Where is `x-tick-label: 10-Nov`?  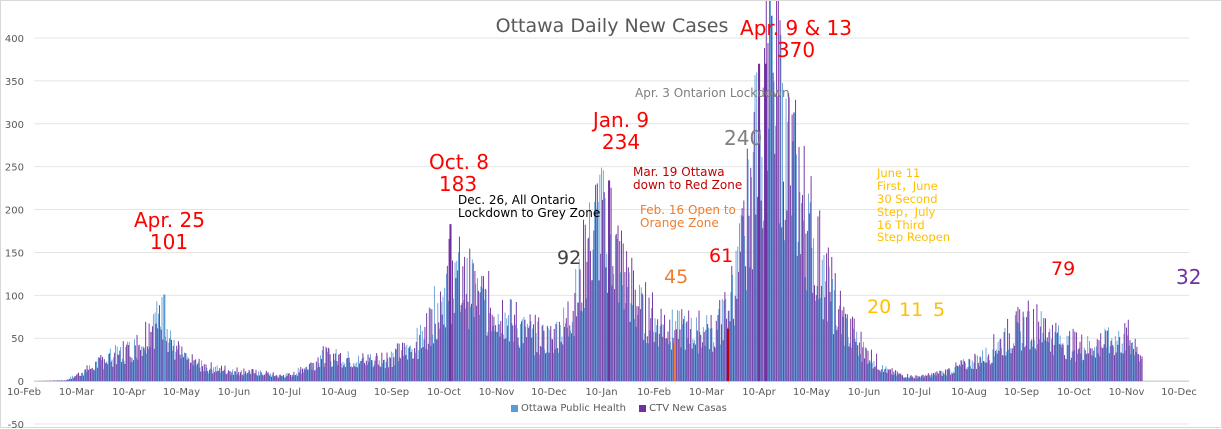
x-tick-label: 10-Nov is located at coordinates (497, 392).